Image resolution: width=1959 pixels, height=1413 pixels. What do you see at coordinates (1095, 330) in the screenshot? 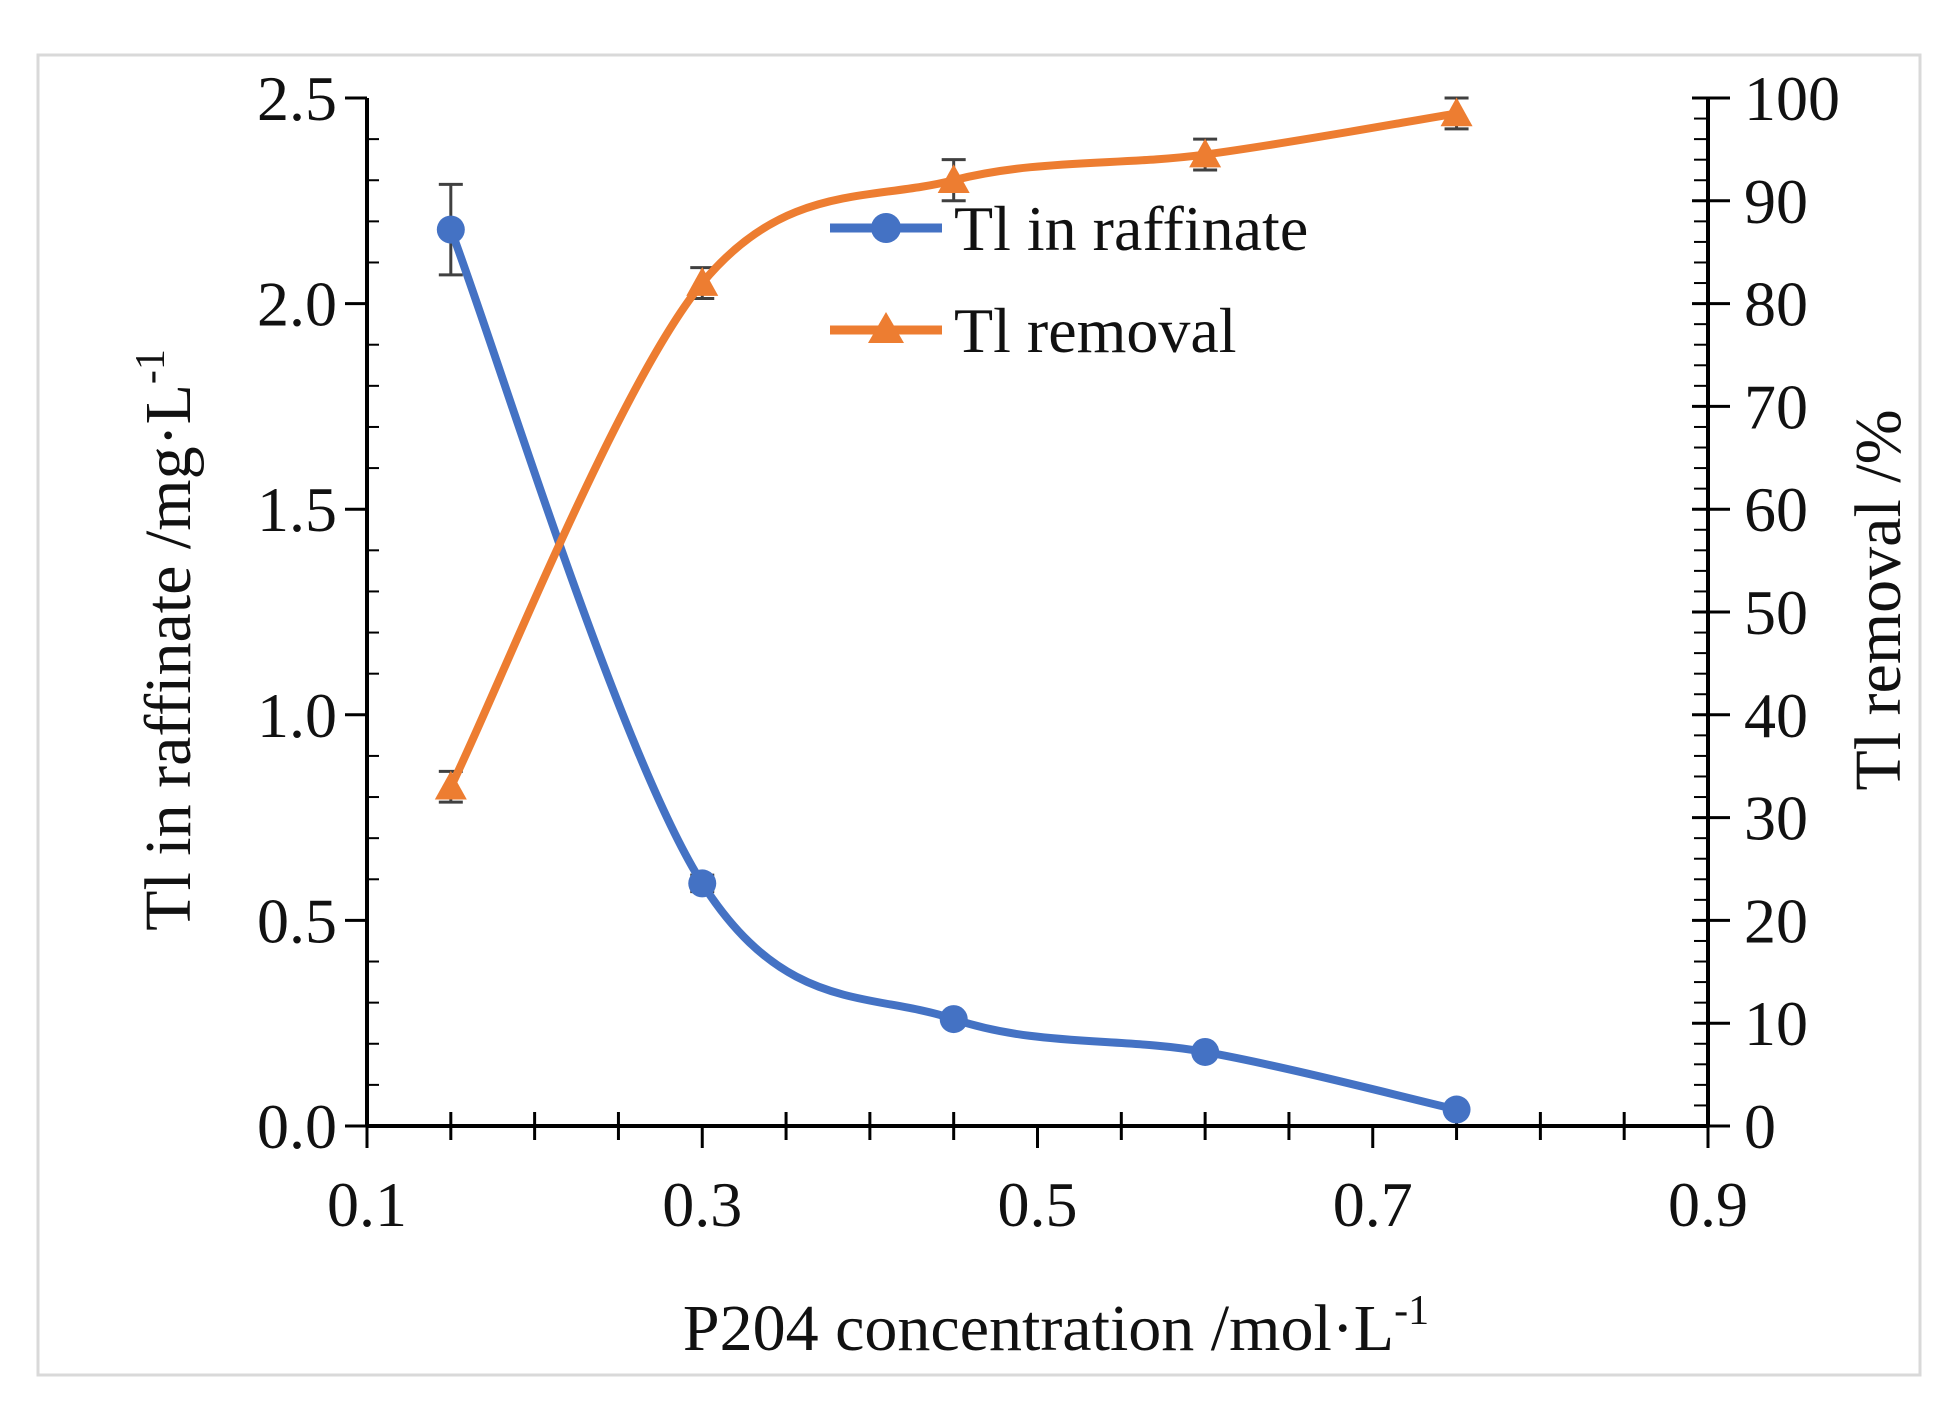
I see `legend-label-removal: Tl removal` at bounding box center [1095, 330].